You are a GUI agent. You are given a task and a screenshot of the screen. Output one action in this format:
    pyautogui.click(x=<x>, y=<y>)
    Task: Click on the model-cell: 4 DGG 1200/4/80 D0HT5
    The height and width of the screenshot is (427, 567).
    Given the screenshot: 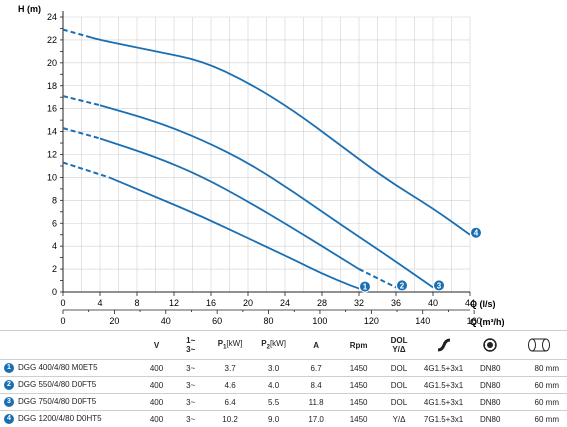 What is the action you would take?
    pyautogui.click(x=70, y=418)
    